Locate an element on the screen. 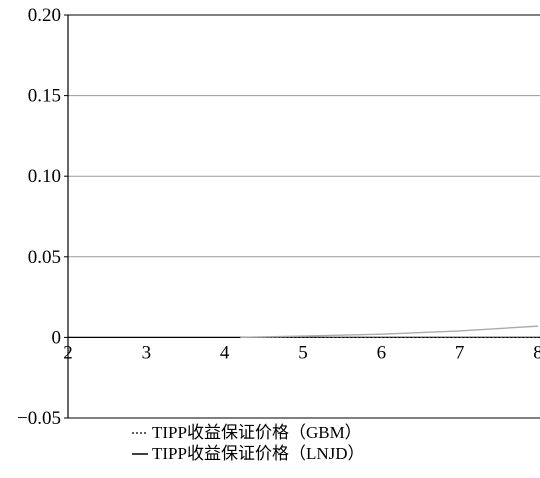  series-lines is located at coordinates (389, 332).